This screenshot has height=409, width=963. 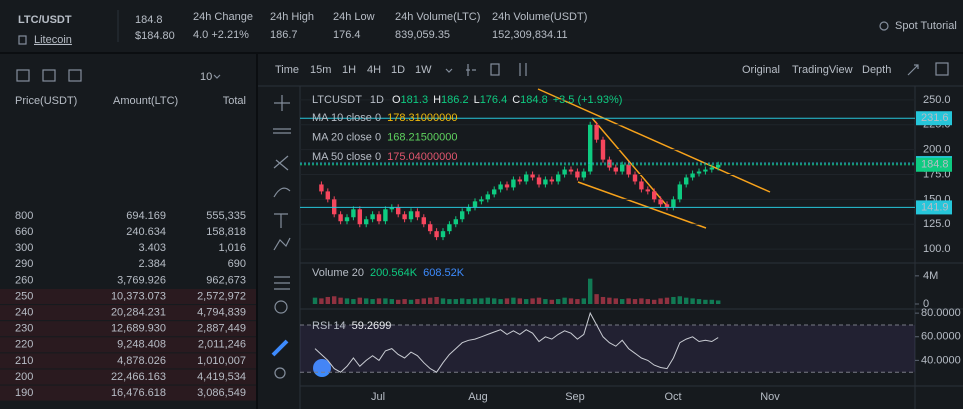 What do you see at coordinates (217, 76) in the screenshot?
I see `depth-caret` at bounding box center [217, 76].